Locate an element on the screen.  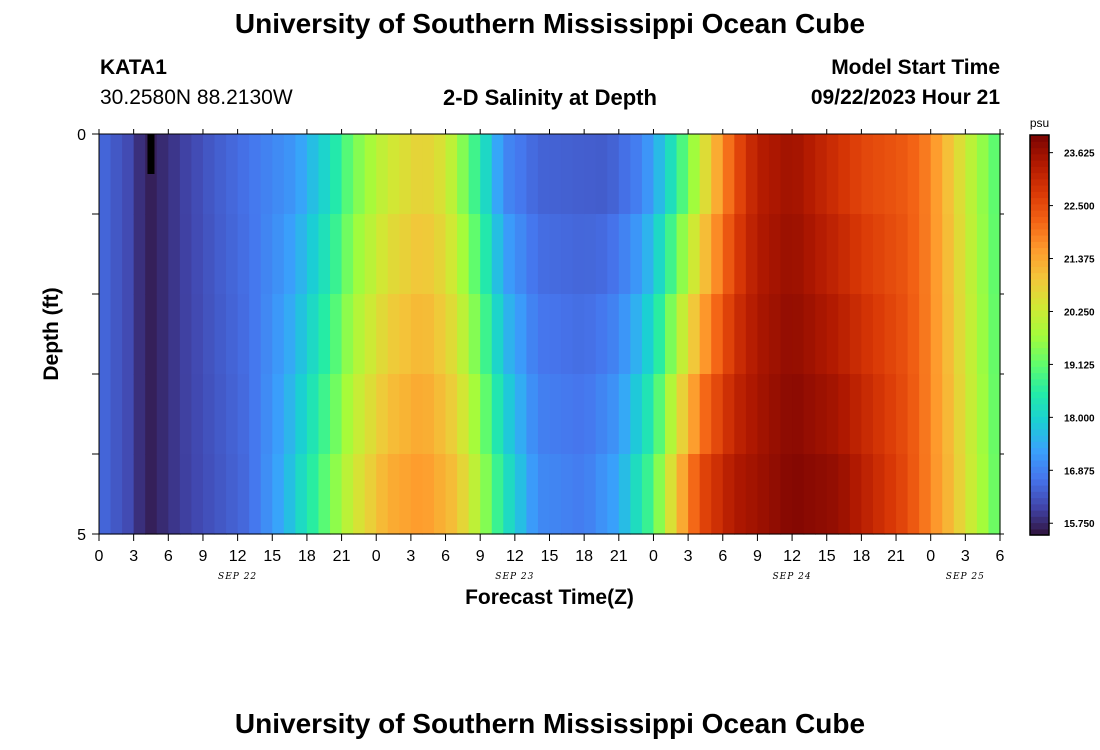
colorbar-tick-label: 16.875 is located at coordinates (1079, 471).